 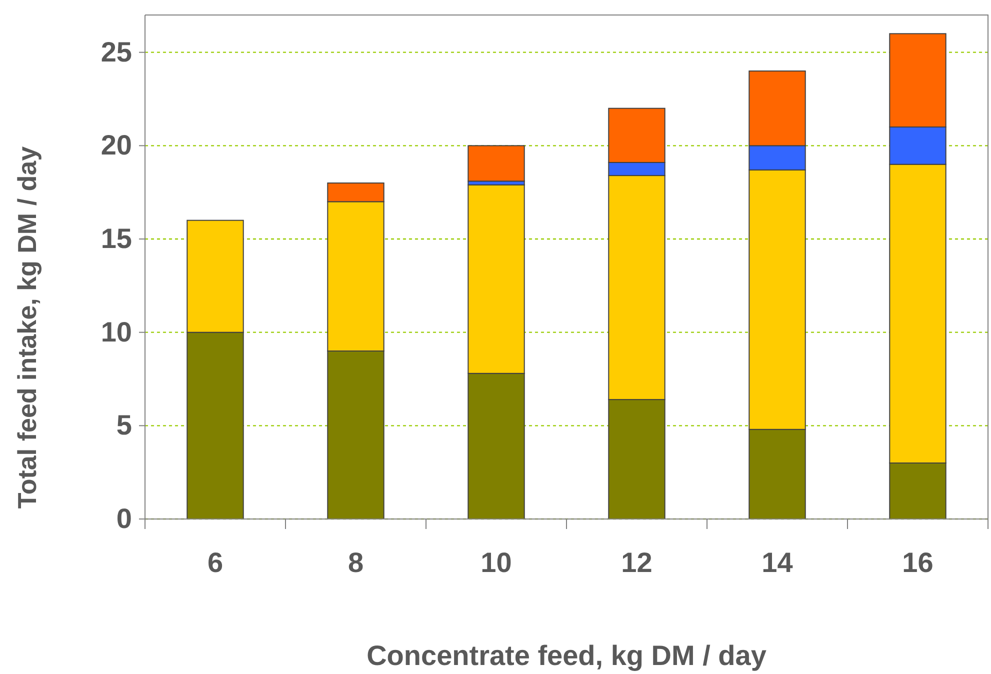 I want to click on y-tick-label: 20, so click(x=116, y=145).